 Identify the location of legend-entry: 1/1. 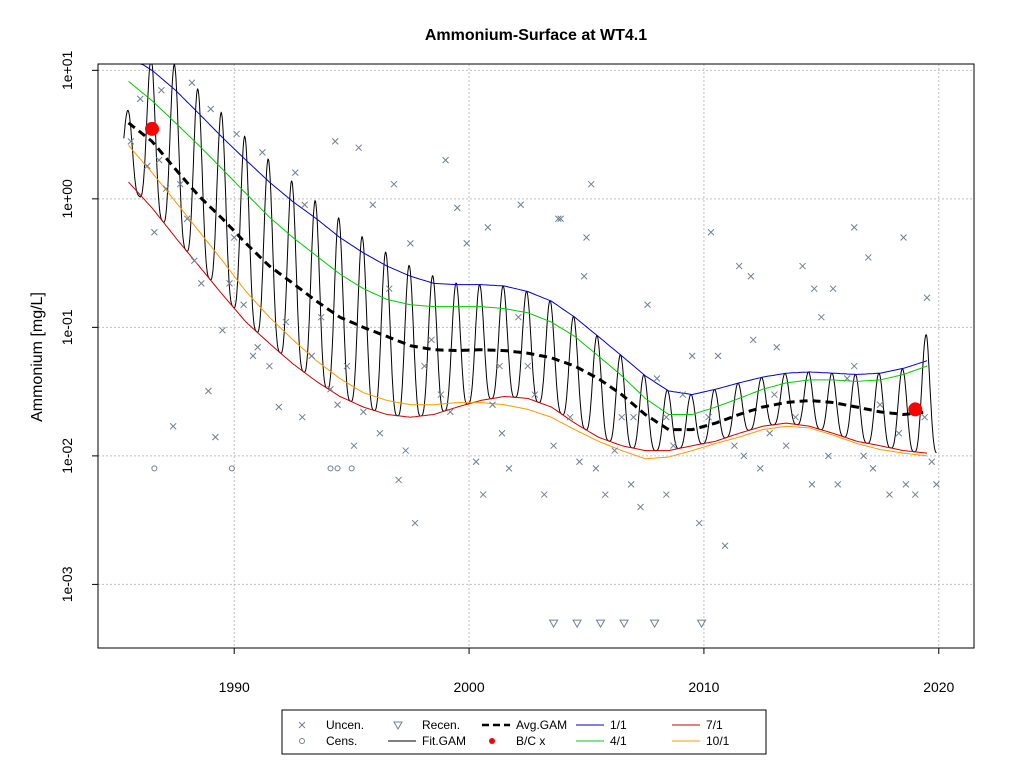
(601, 725).